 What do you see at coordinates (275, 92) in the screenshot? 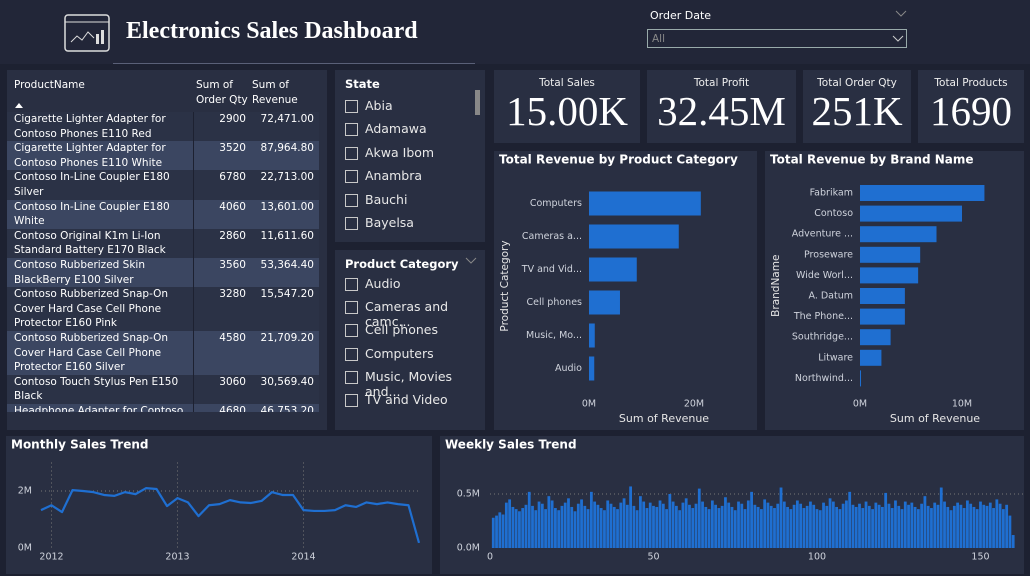
I see `column-header: Sum of Revenue` at bounding box center [275, 92].